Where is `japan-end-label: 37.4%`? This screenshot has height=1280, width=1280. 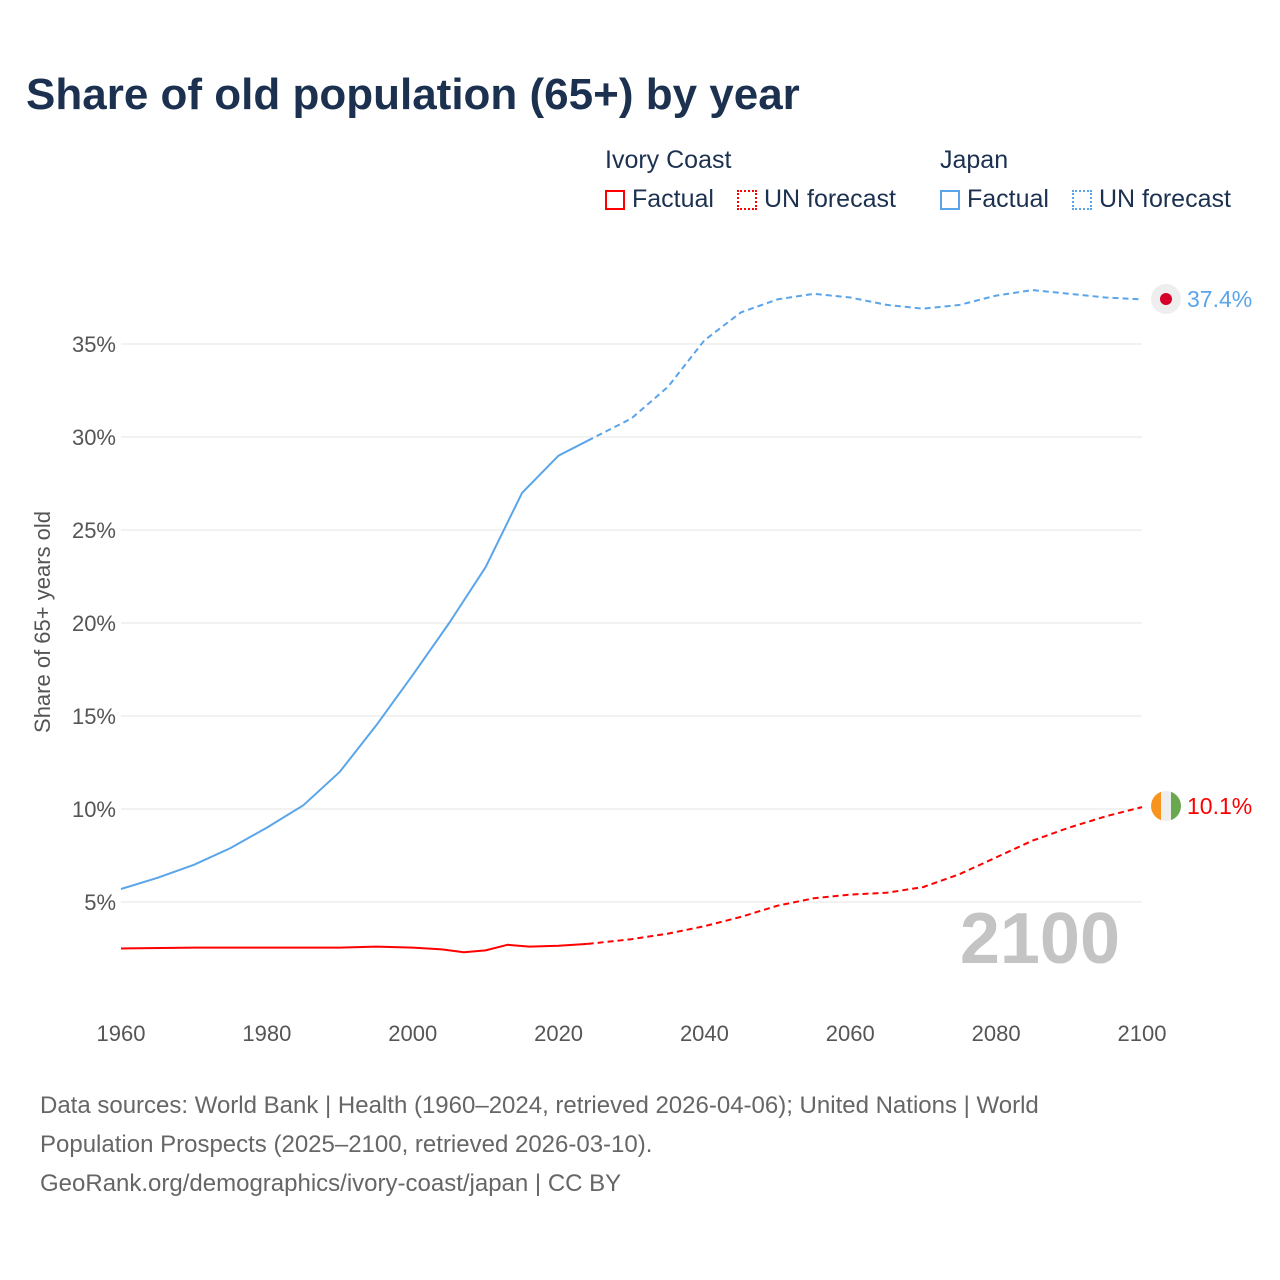 japan-end-label: 37.4% is located at coordinates (1219, 299).